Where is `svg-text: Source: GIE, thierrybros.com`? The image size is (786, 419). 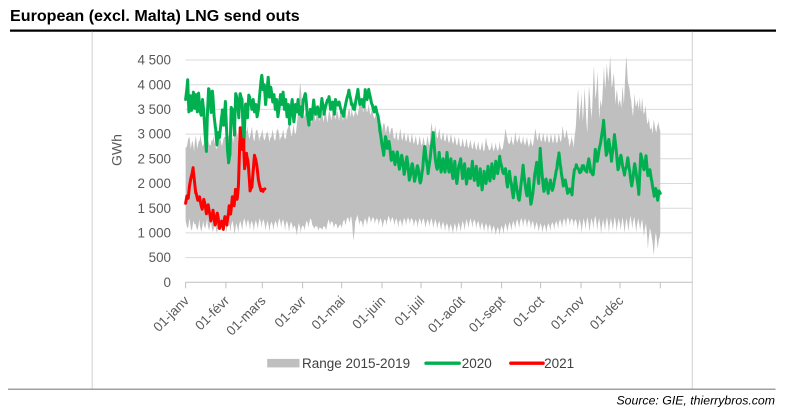
svg-text: Source: GIE, thierrybros.com is located at coordinates (695, 401).